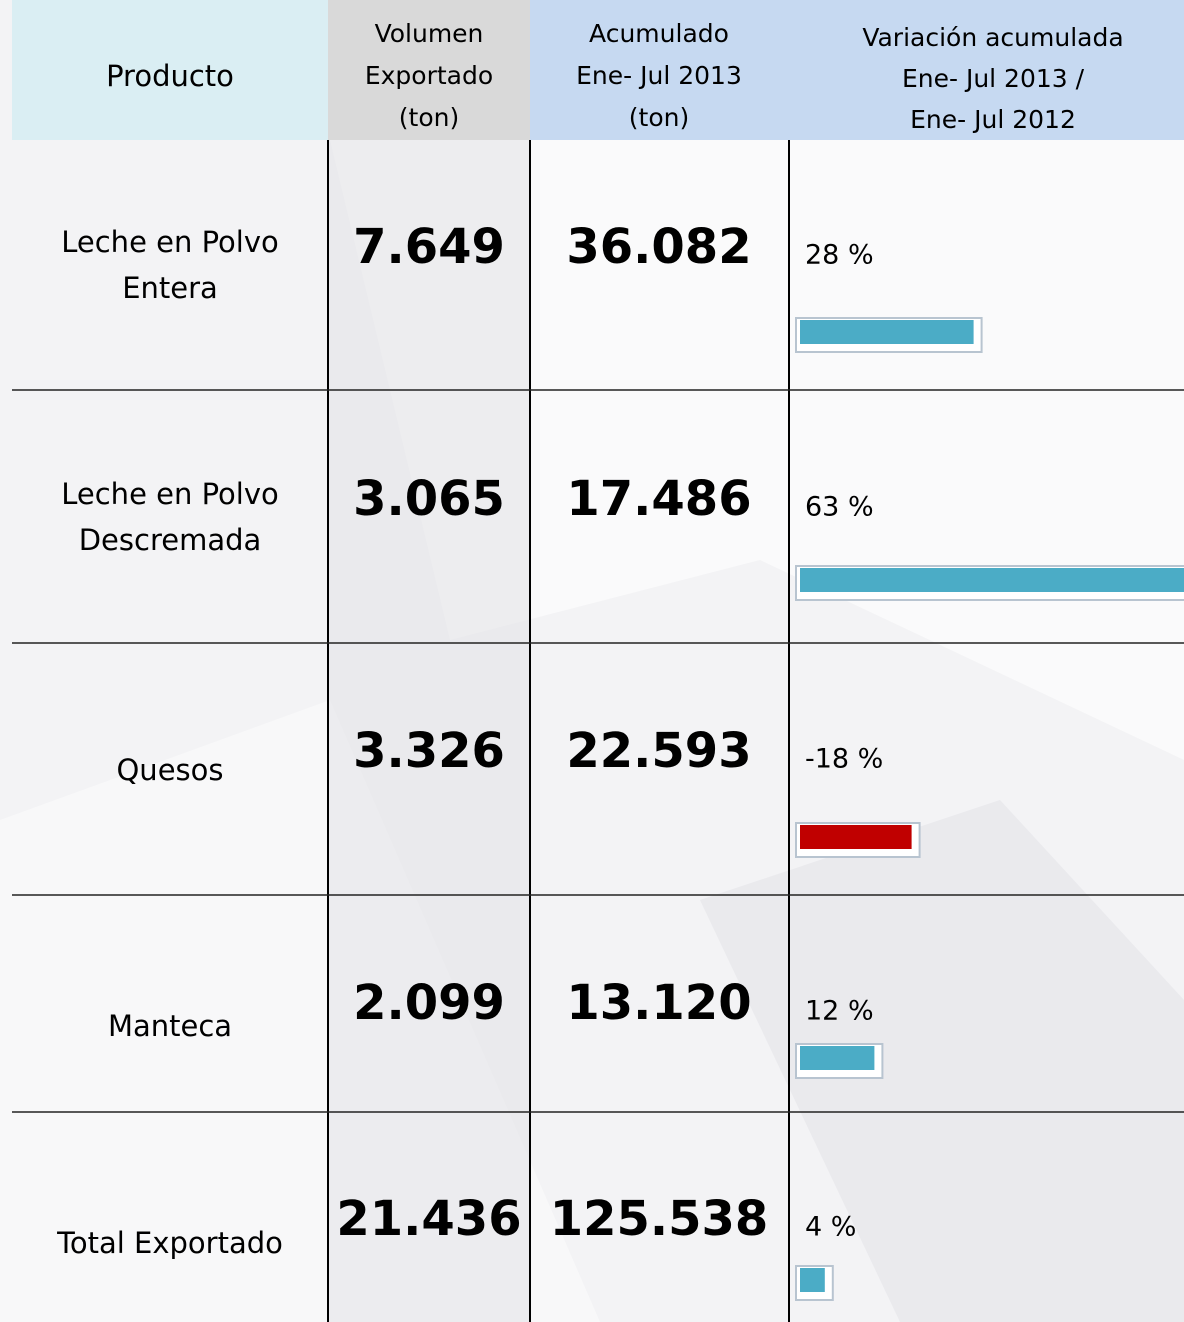 This screenshot has width=1184, height=1322. What do you see at coordinates (658, 751) in the screenshot?
I see `accumulated: 22.593` at bounding box center [658, 751].